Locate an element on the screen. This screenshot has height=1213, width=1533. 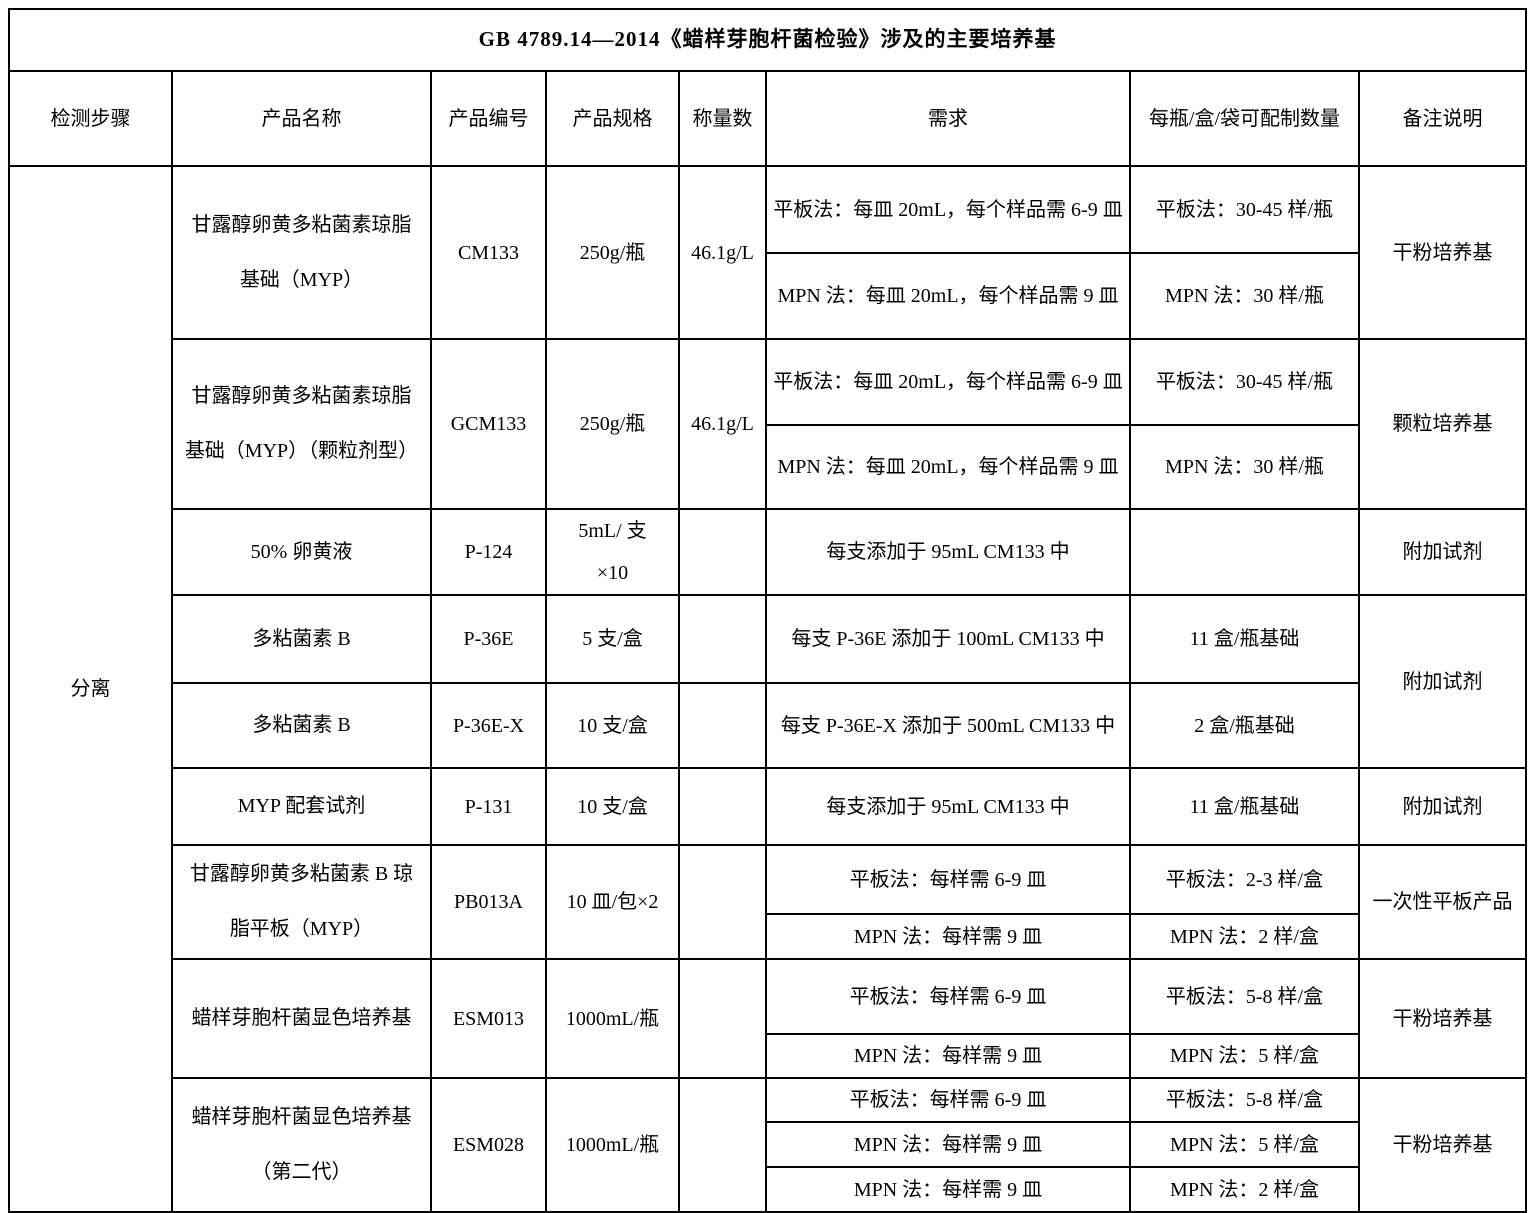
column-header-step: 检测步骤 is located at coordinates (90, 118).